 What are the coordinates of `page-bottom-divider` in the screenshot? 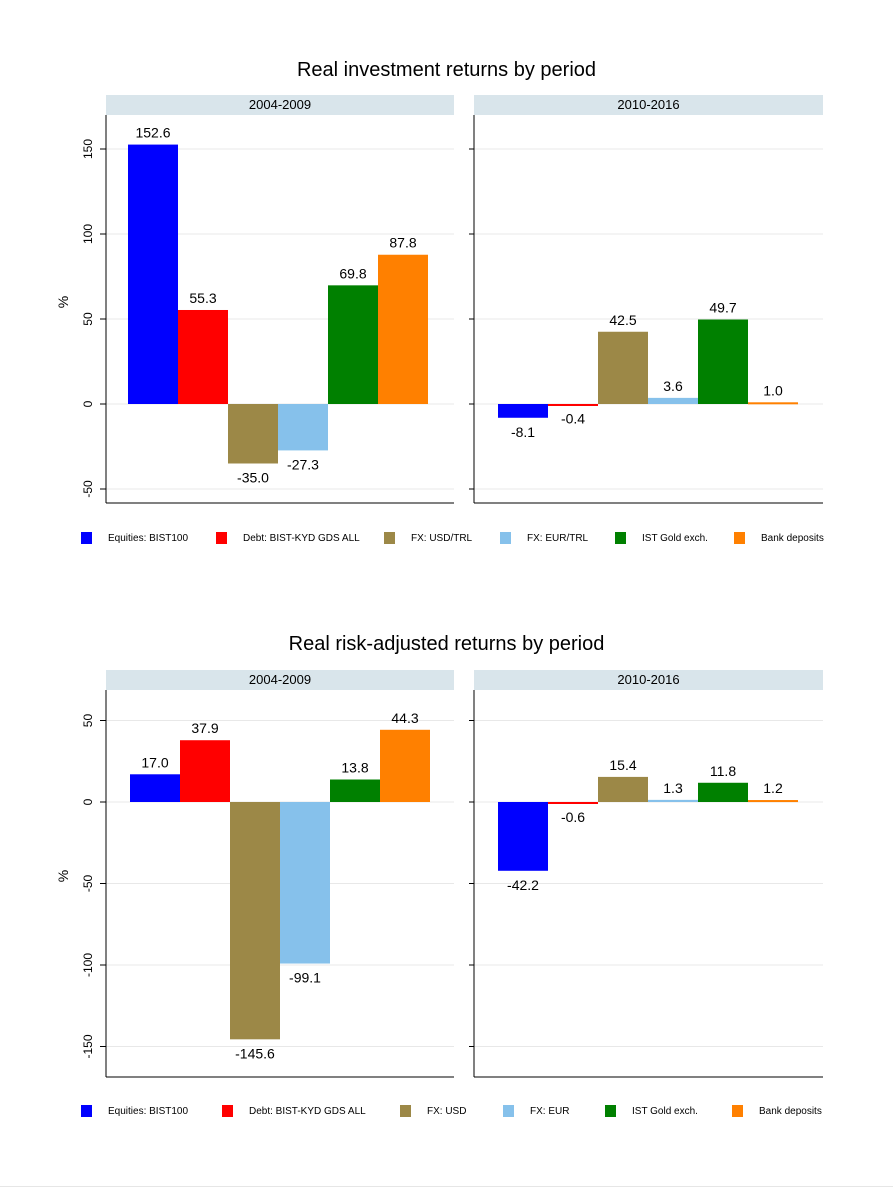 It's located at (446, 1186).